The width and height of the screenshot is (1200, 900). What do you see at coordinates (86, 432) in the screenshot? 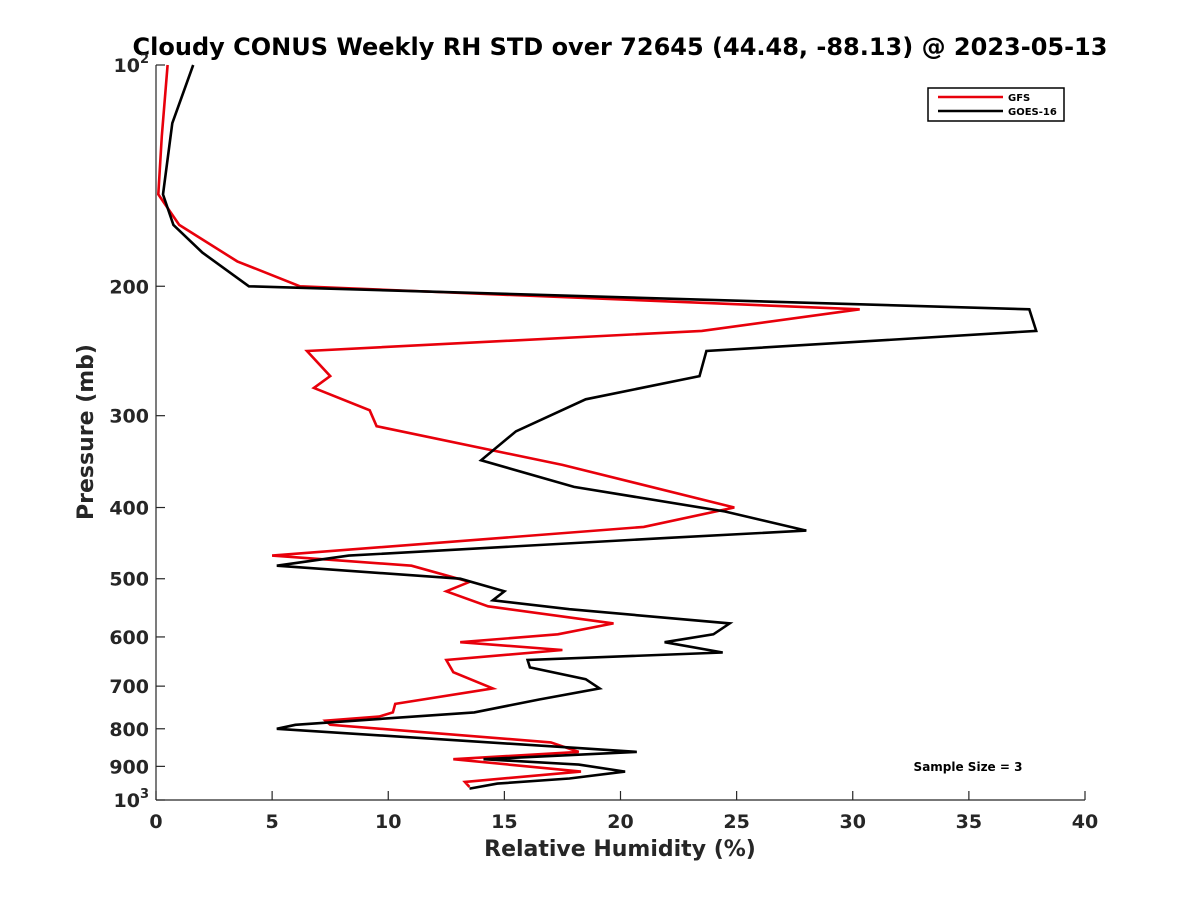
I see `y-axis-label: Pressure (mb)` at bounding box center [86, 432].